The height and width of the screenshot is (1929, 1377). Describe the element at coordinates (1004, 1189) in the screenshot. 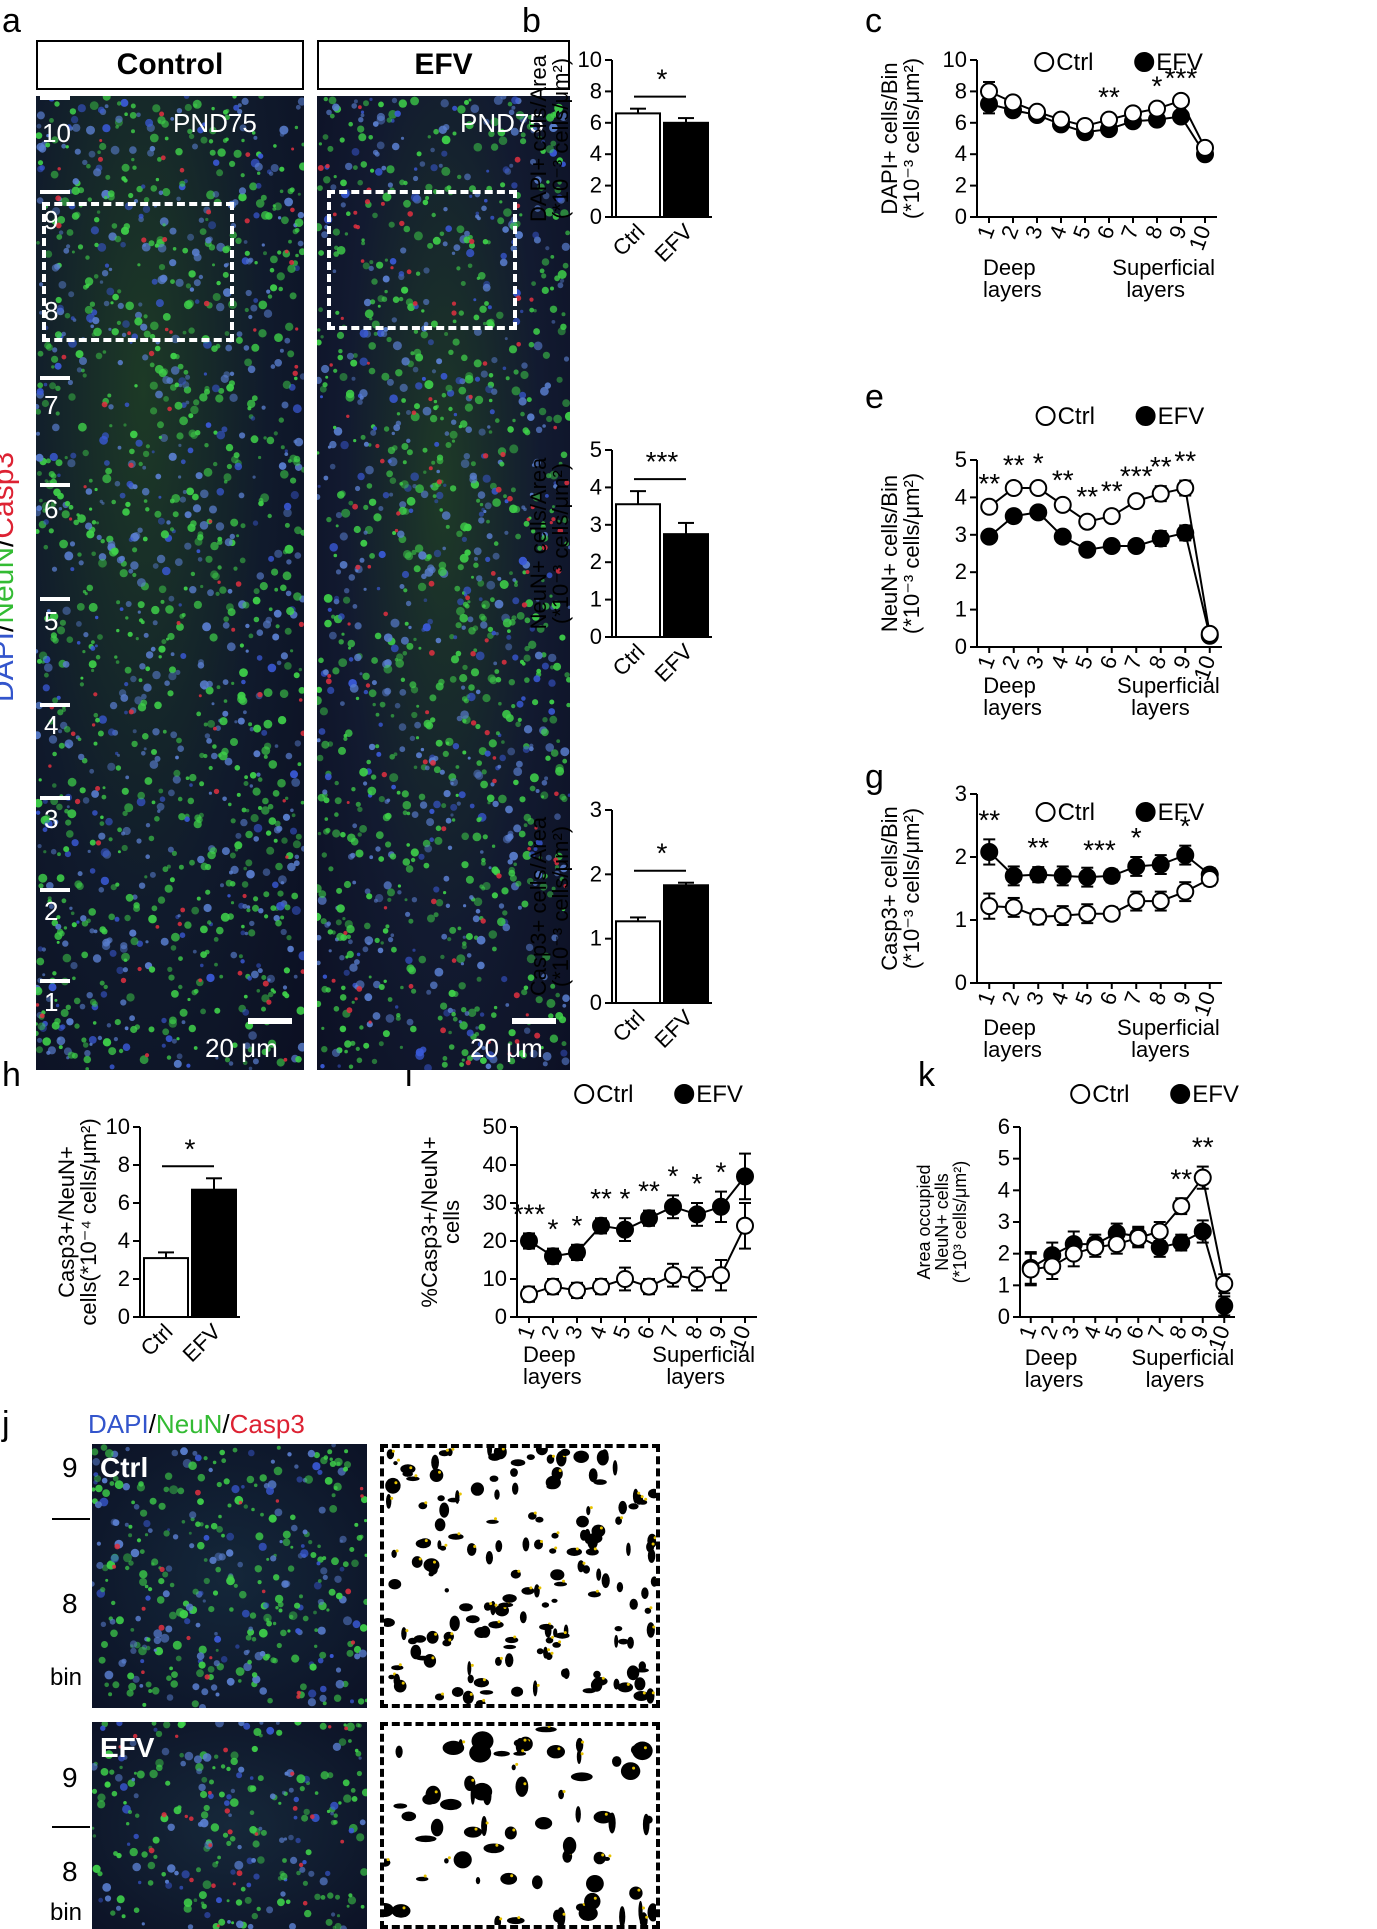

I see `y-tick-label: 4` at that location.